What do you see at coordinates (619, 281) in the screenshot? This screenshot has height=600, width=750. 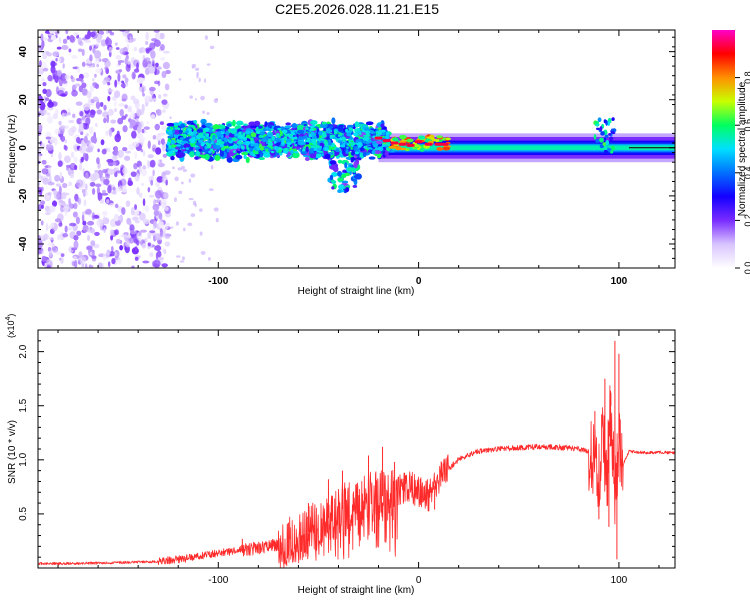 I see `top-x-tick-label: 100` at bounding box center [619, 281].